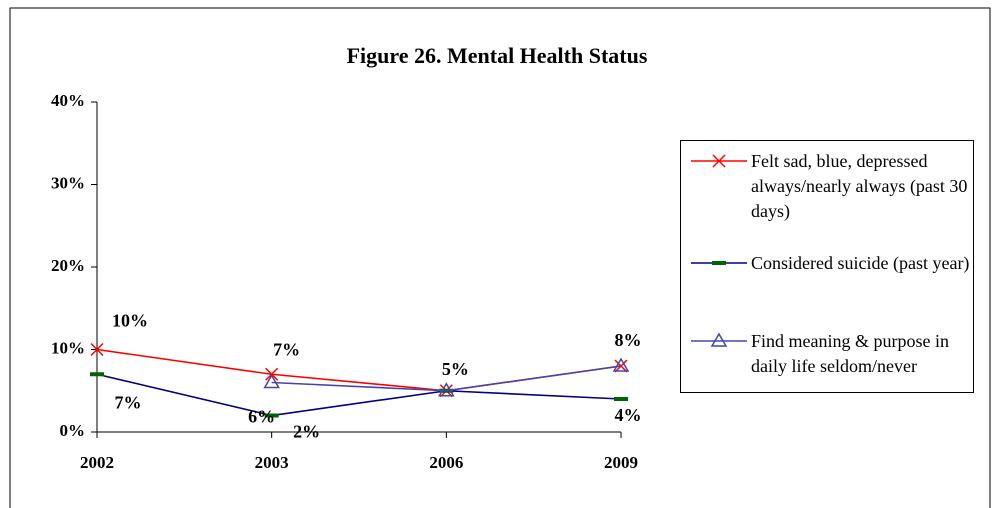 The height and width of the screenshot is (508, 995). I want to click on data-label: 2%, so click(306, 432).